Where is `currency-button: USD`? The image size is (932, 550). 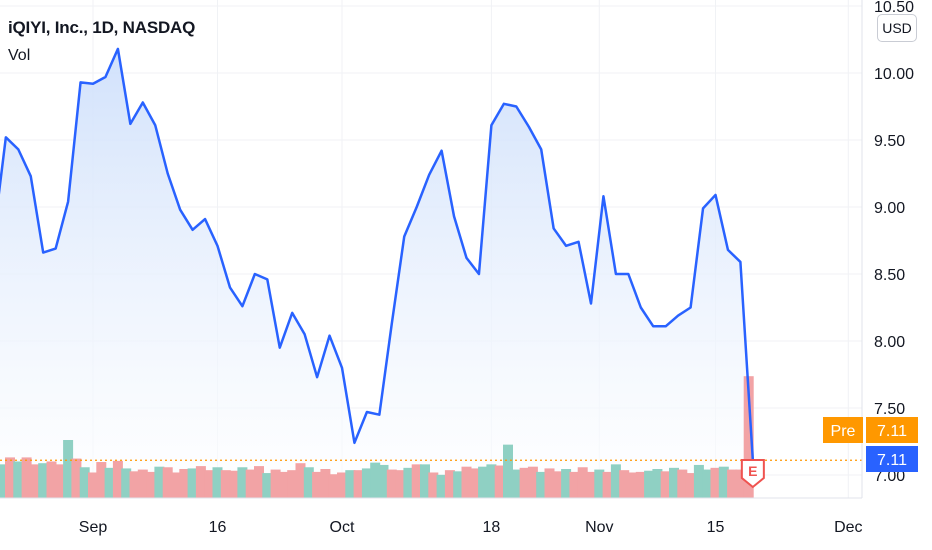
currency-button: USD is located at coordinates (897, 28).